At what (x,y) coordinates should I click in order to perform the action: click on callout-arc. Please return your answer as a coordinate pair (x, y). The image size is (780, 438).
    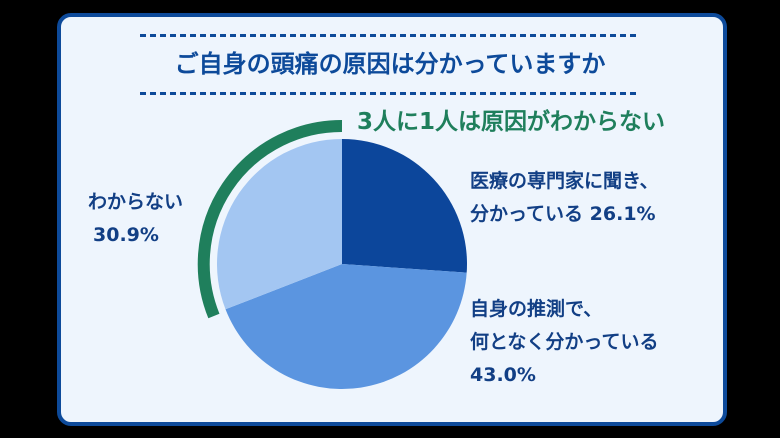
    Looking at the image, I should click on (270, 219).